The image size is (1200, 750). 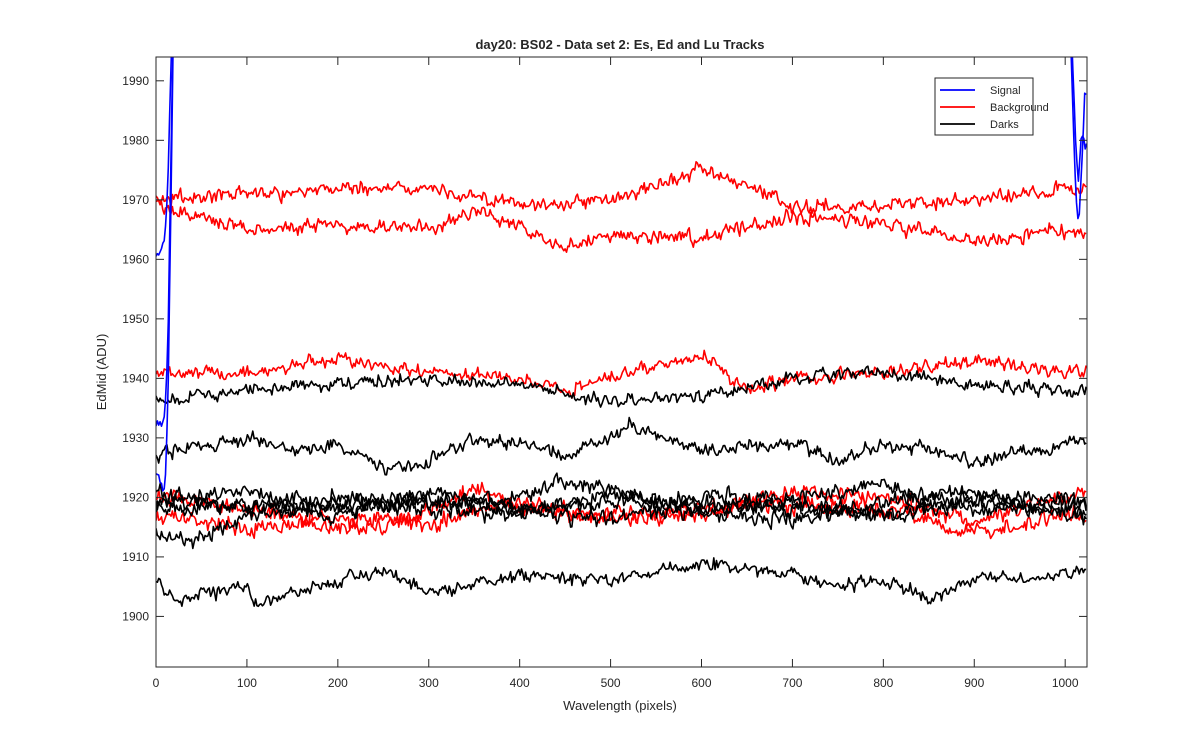 I want to click on y-tick-label: 1900, so click(x=135, y=616).